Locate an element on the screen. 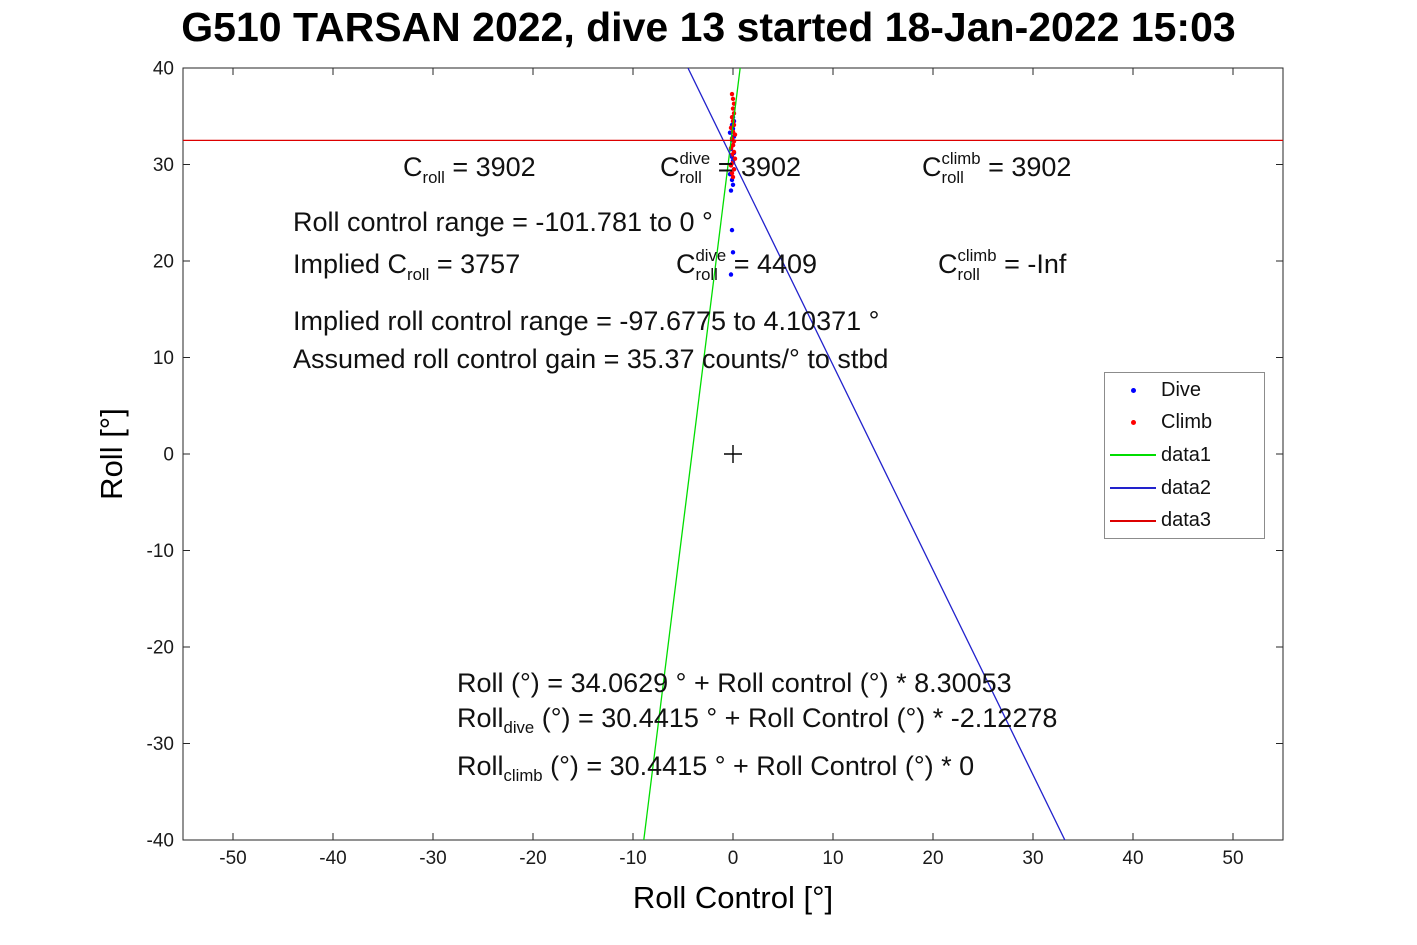 This screenshot has height=945, width=1417. y-tick-label: 0 is located at coordinates (168, 455).